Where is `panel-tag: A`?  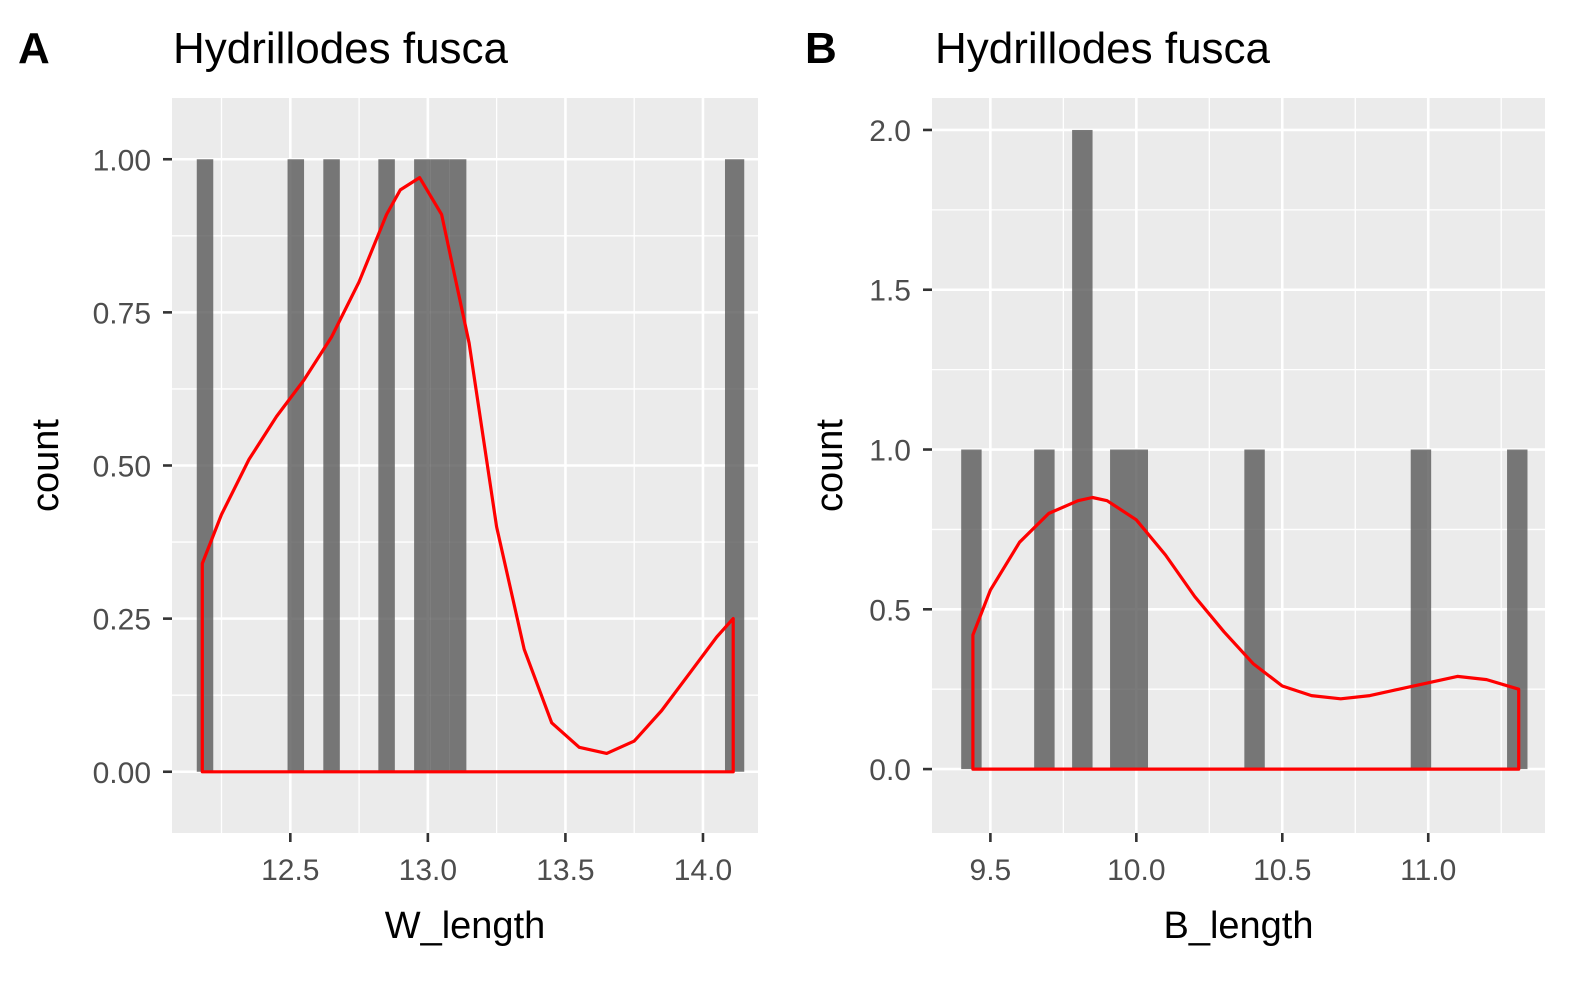 panel-tag: A is located at coordinates (34, 48).